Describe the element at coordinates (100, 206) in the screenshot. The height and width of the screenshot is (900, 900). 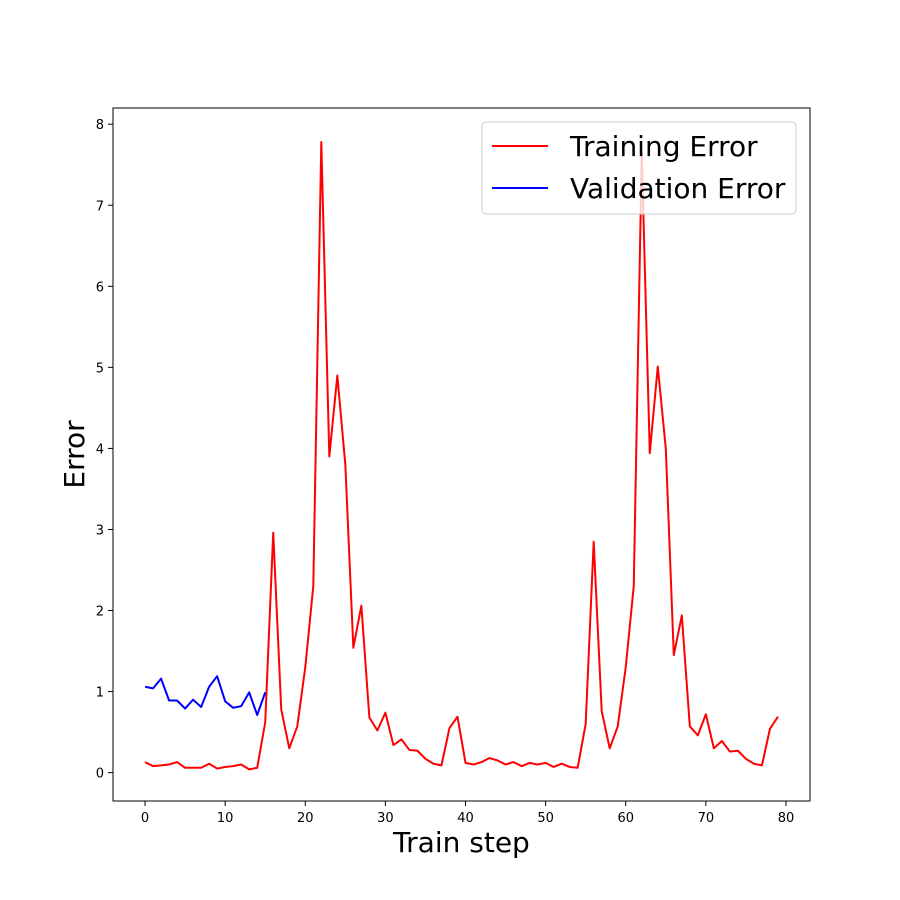
I see `y-tick-label: 7` at that location.